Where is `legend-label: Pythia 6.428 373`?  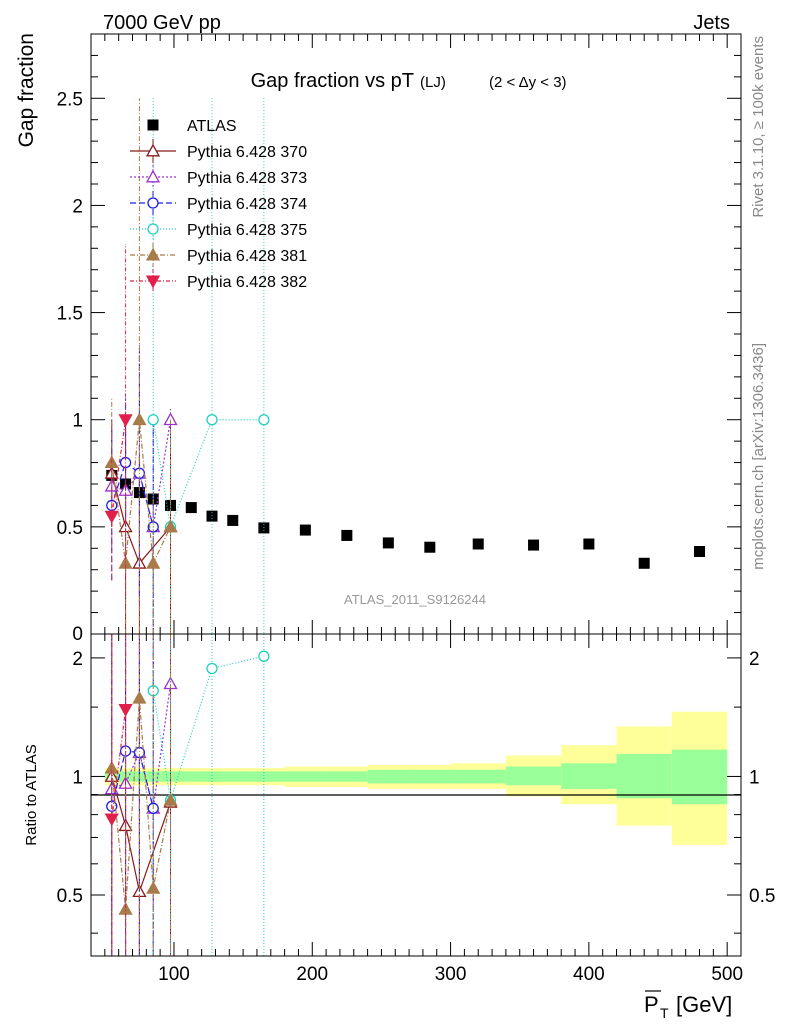
legend-label: Pythia 6.428 373 is located at coordinates (247, 178).